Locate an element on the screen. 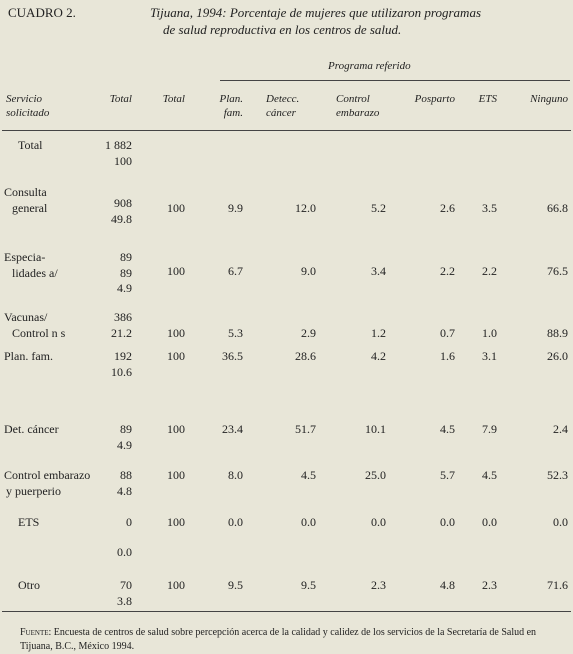 This screenshot has width=573, height=654. table-label: CUADRO 2. is located at coordinates (42, 12).